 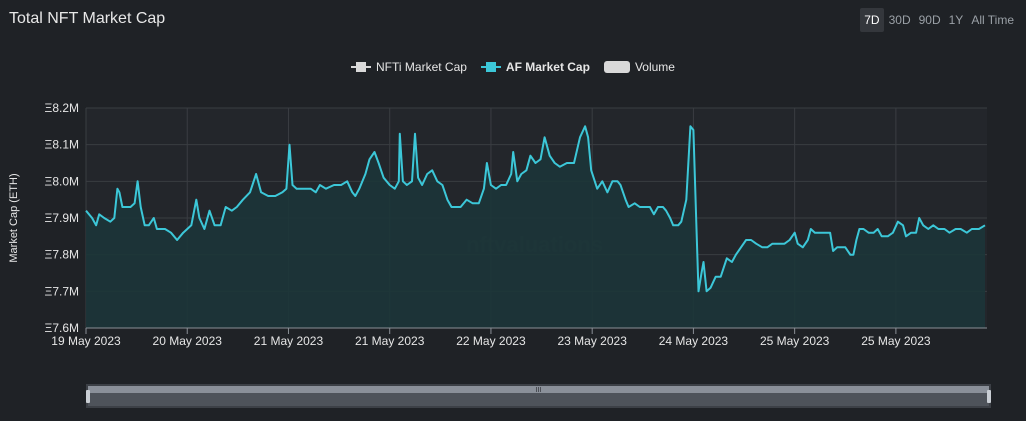 I want to click on navigator-selection, so click(x=538, y=399).